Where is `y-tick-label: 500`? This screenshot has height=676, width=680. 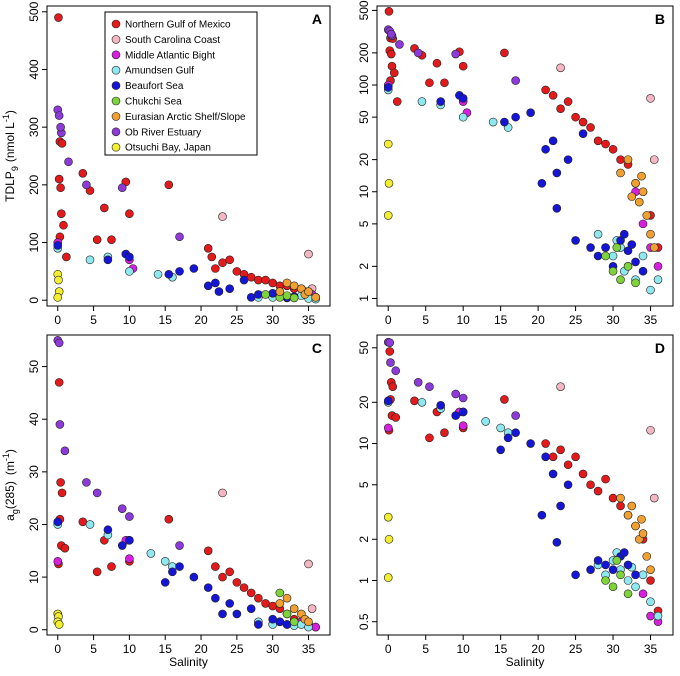 y-tick-label: 500 is located at coordinates (364, 10).